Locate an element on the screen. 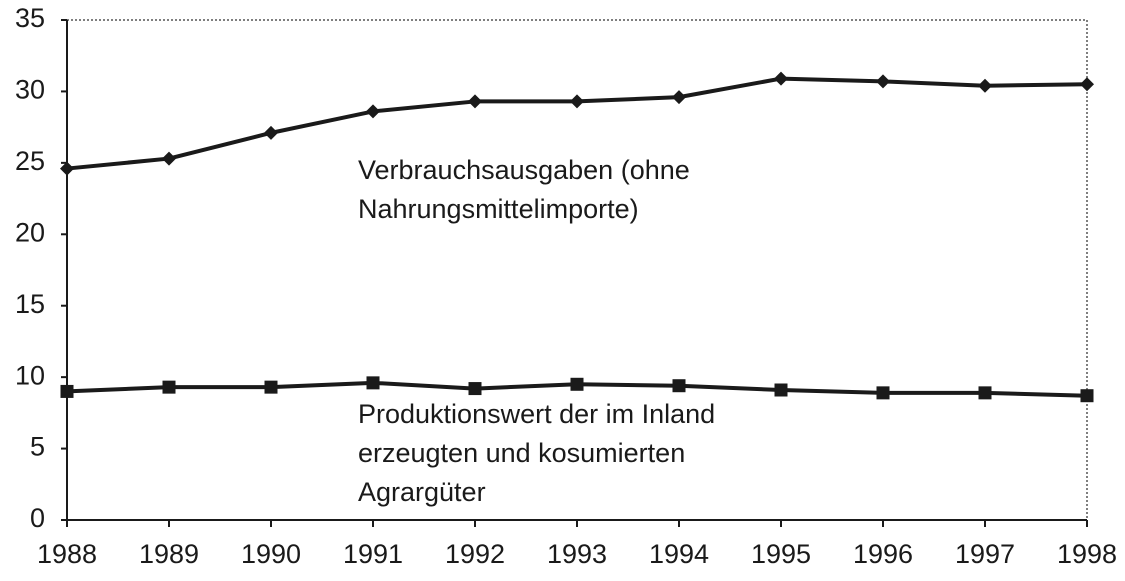 Image resolution: width=1125 pixels, height=581 pixels. annotation: Agrargüter is located at coordinates (422, 492).